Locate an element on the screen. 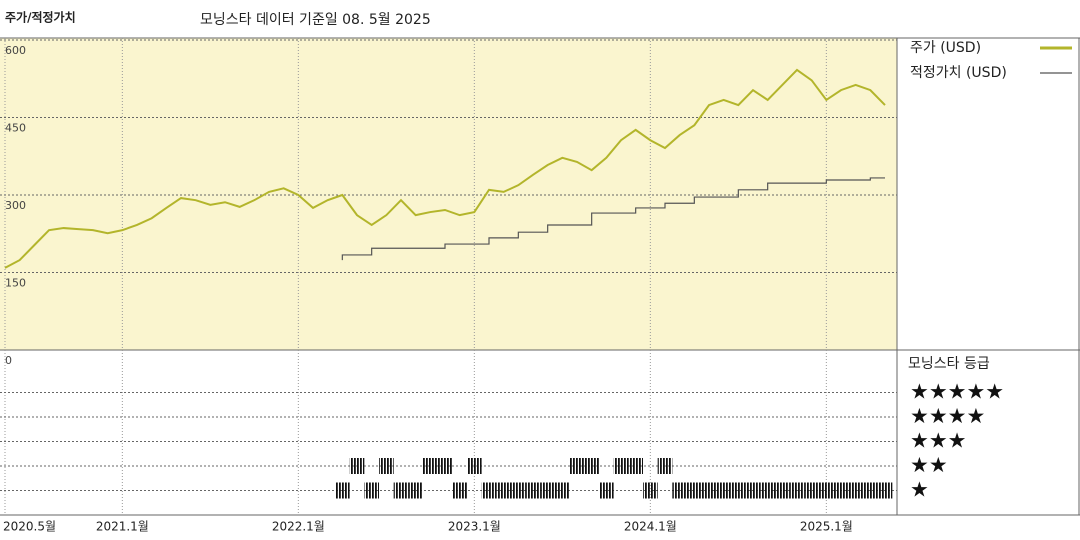 This screenshot has width=1080, height=540. rating-label: ★★★★★ is located at coordinates (957, 392).